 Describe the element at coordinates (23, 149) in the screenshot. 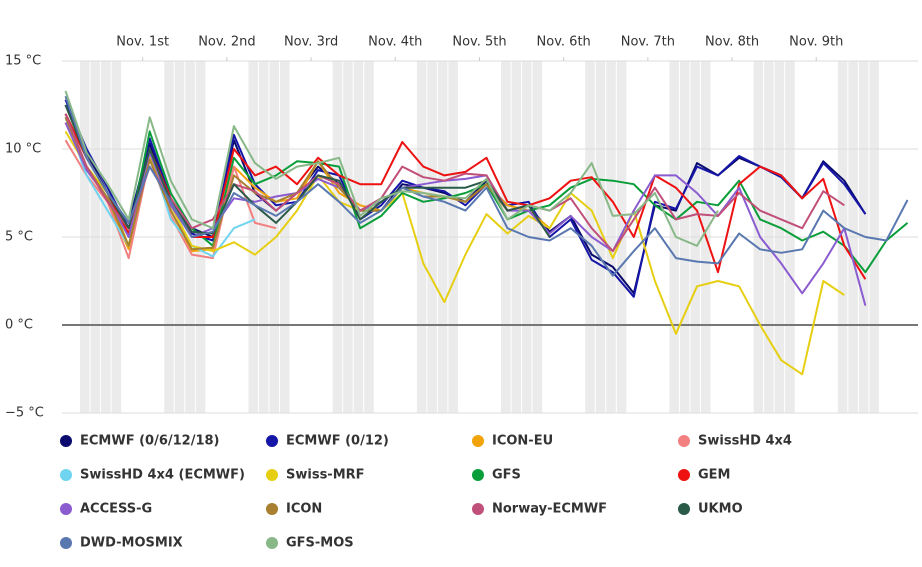

I see `y-tick-label: 10 °C` at that location.